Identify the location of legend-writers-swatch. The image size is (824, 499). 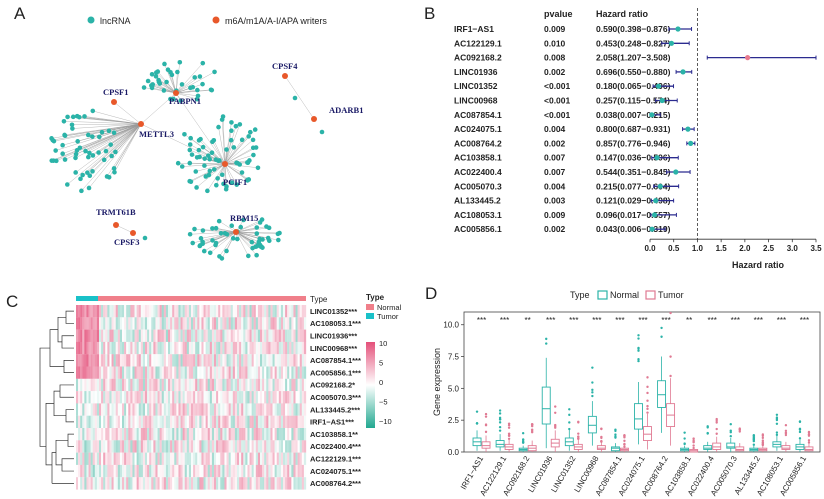
(216, 20).